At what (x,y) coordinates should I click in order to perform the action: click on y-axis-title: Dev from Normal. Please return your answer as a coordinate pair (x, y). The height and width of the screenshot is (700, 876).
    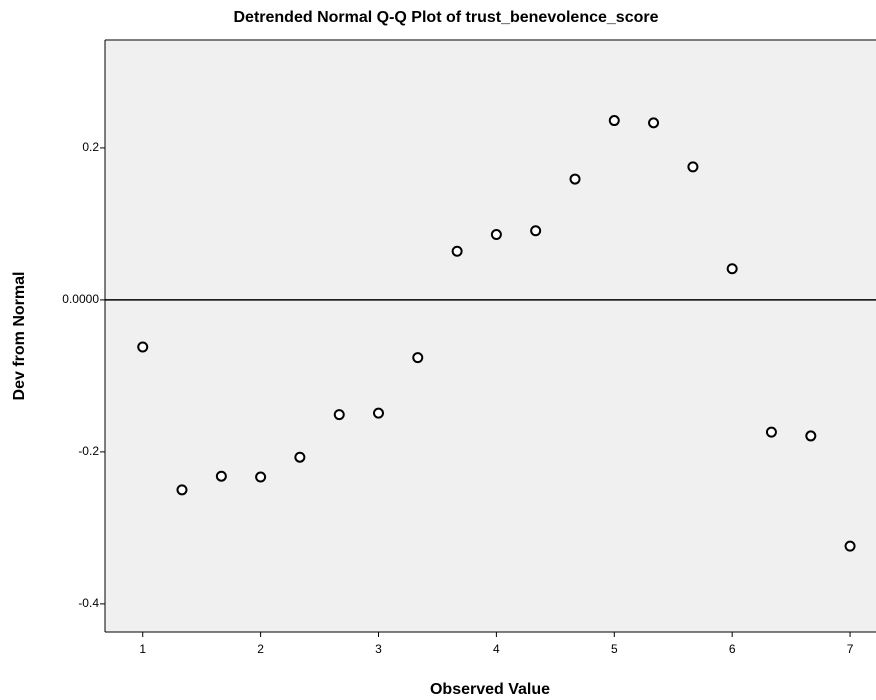
    Looking at the image, I should click on (19, 336).